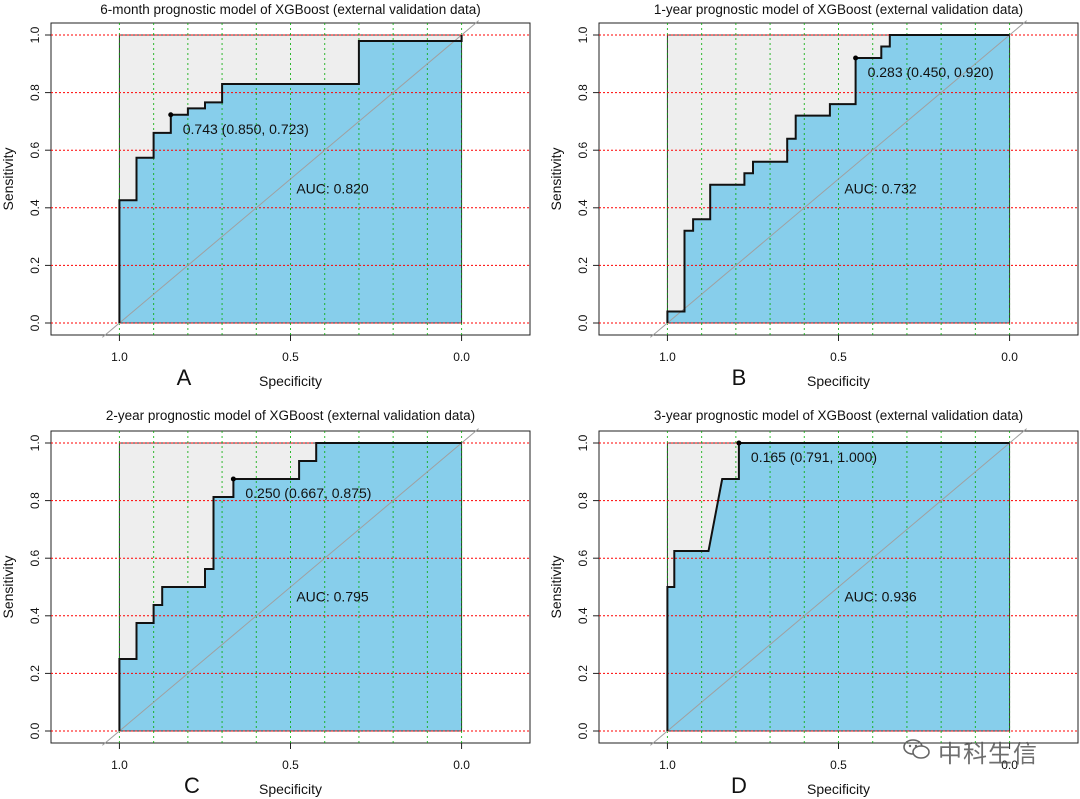  I want to click on panel-letter: A, so click(184, 377).